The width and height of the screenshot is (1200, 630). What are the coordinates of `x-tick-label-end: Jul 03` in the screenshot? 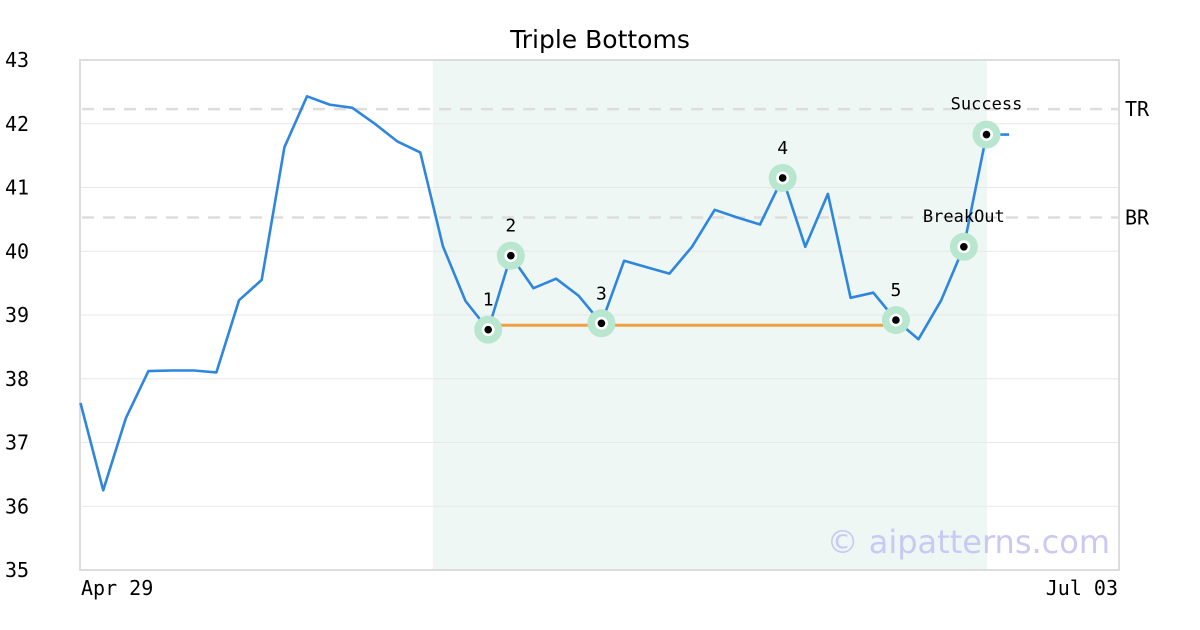 It's located at (1082, 588).